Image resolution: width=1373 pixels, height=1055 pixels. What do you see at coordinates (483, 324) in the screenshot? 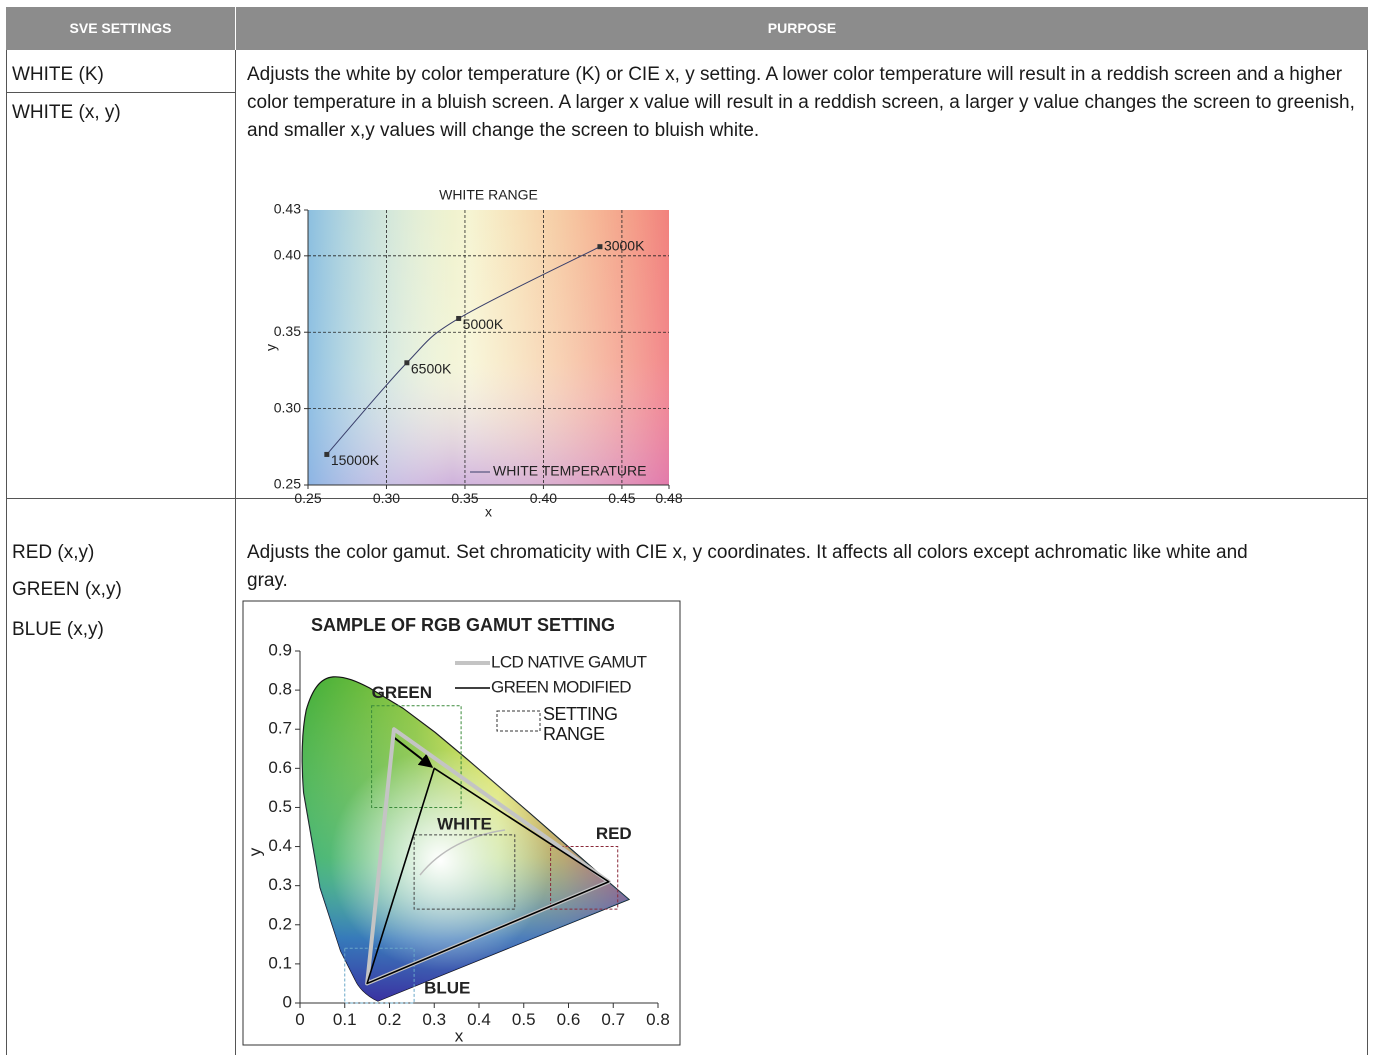
I see `point-label: 5000K` at bounding box center [483, 324].